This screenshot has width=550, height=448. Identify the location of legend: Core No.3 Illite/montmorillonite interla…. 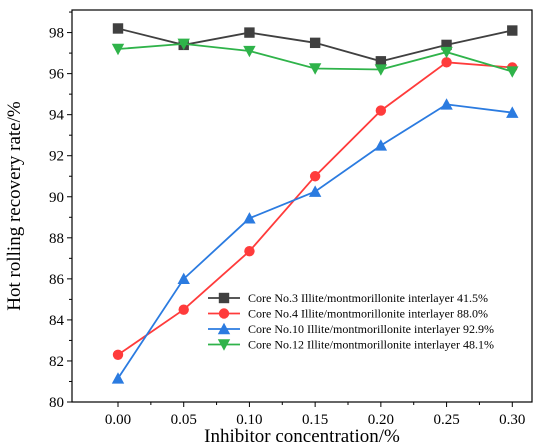
(351, 321).